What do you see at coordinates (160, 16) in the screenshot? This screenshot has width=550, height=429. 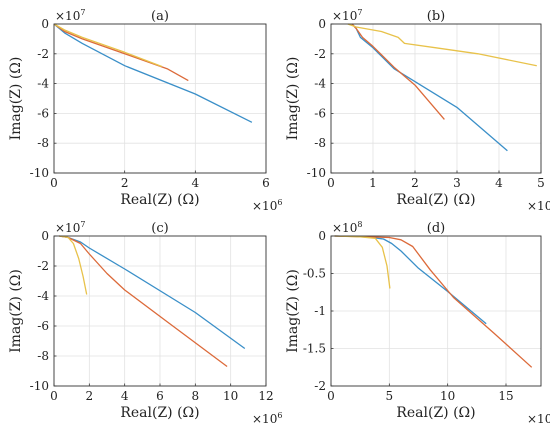 I see `subplot-title: (a)` at bounding box center [160, 16].